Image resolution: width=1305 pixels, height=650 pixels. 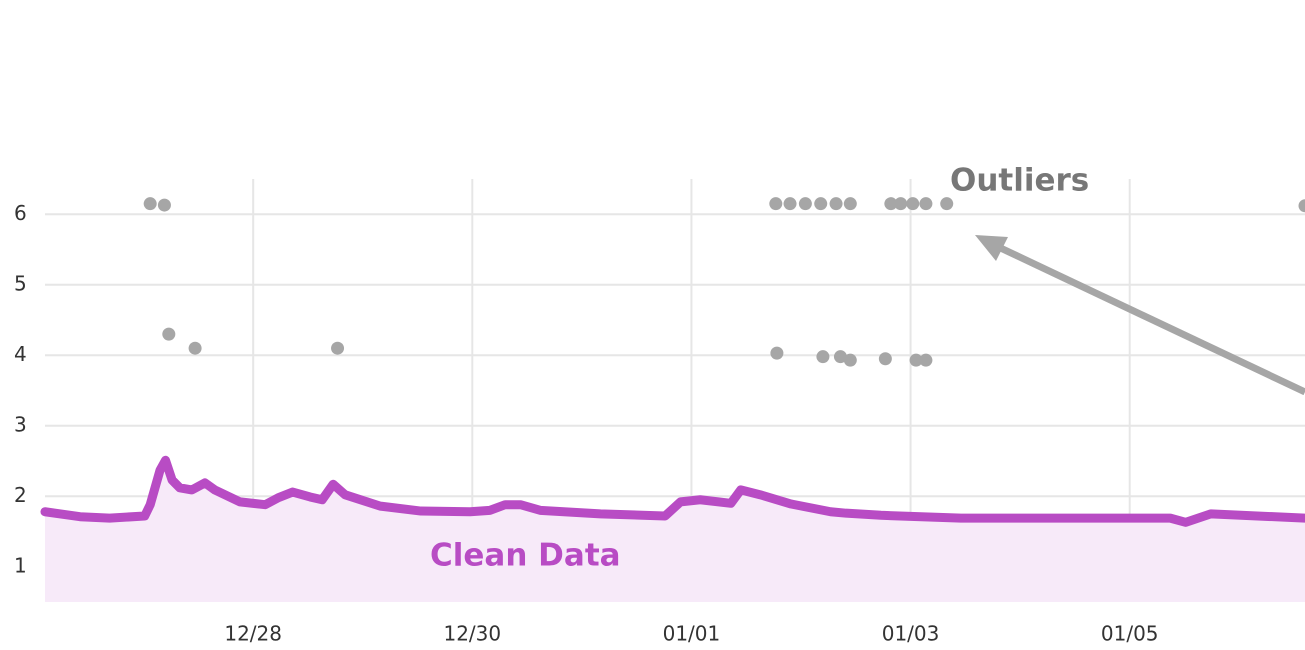 What do you see at coordinates (20, 213) in the screenshot?
I see `y-tick-label: 6` at bounding box center [20, 213].